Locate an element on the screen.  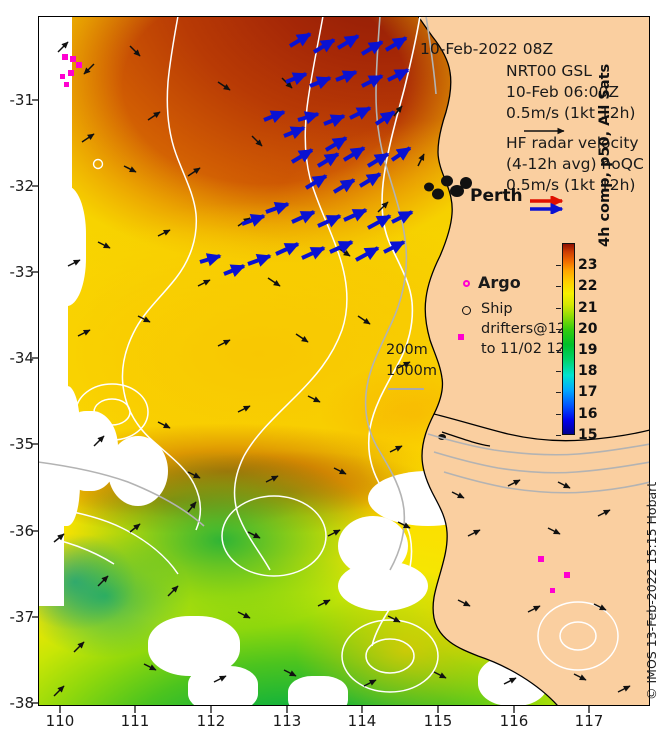
hf-radar-vectors is located at coordinates (306, 155).